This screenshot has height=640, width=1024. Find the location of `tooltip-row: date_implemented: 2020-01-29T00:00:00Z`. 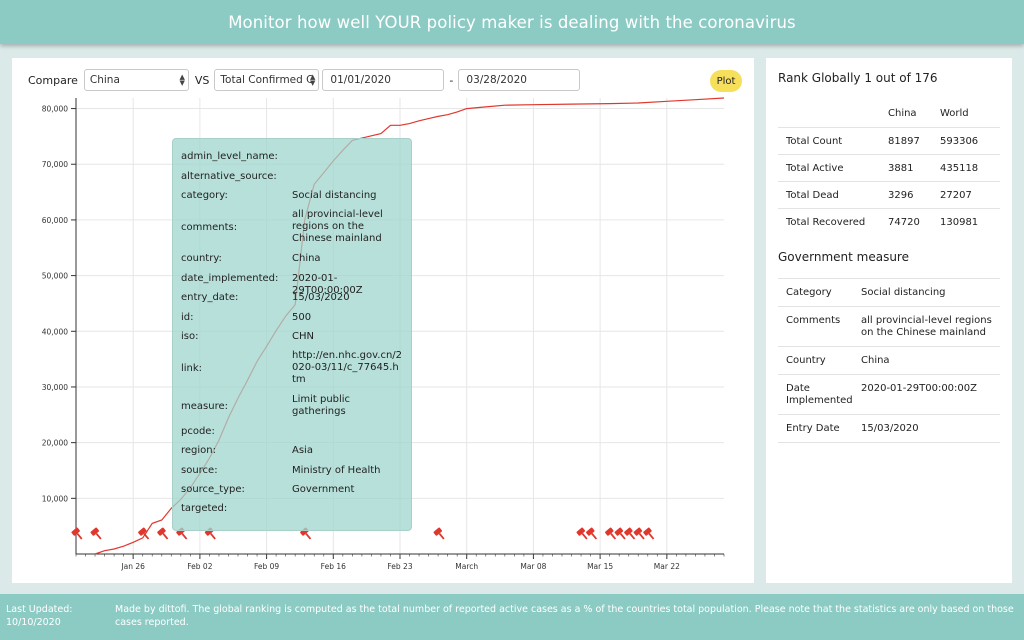

tooltip-row: date_implemented: 2020-01-29T00:00:00Z is located at coordinates (294, 285).